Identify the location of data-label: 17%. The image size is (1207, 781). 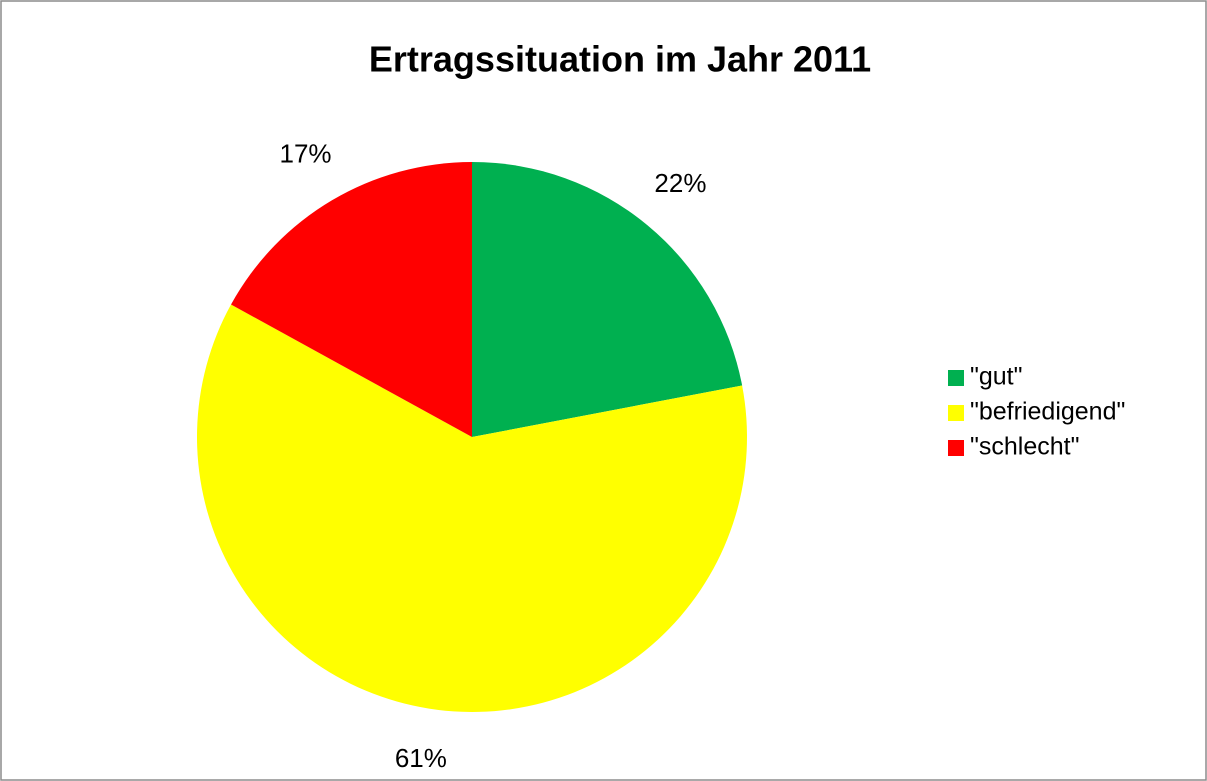
(306, 153).